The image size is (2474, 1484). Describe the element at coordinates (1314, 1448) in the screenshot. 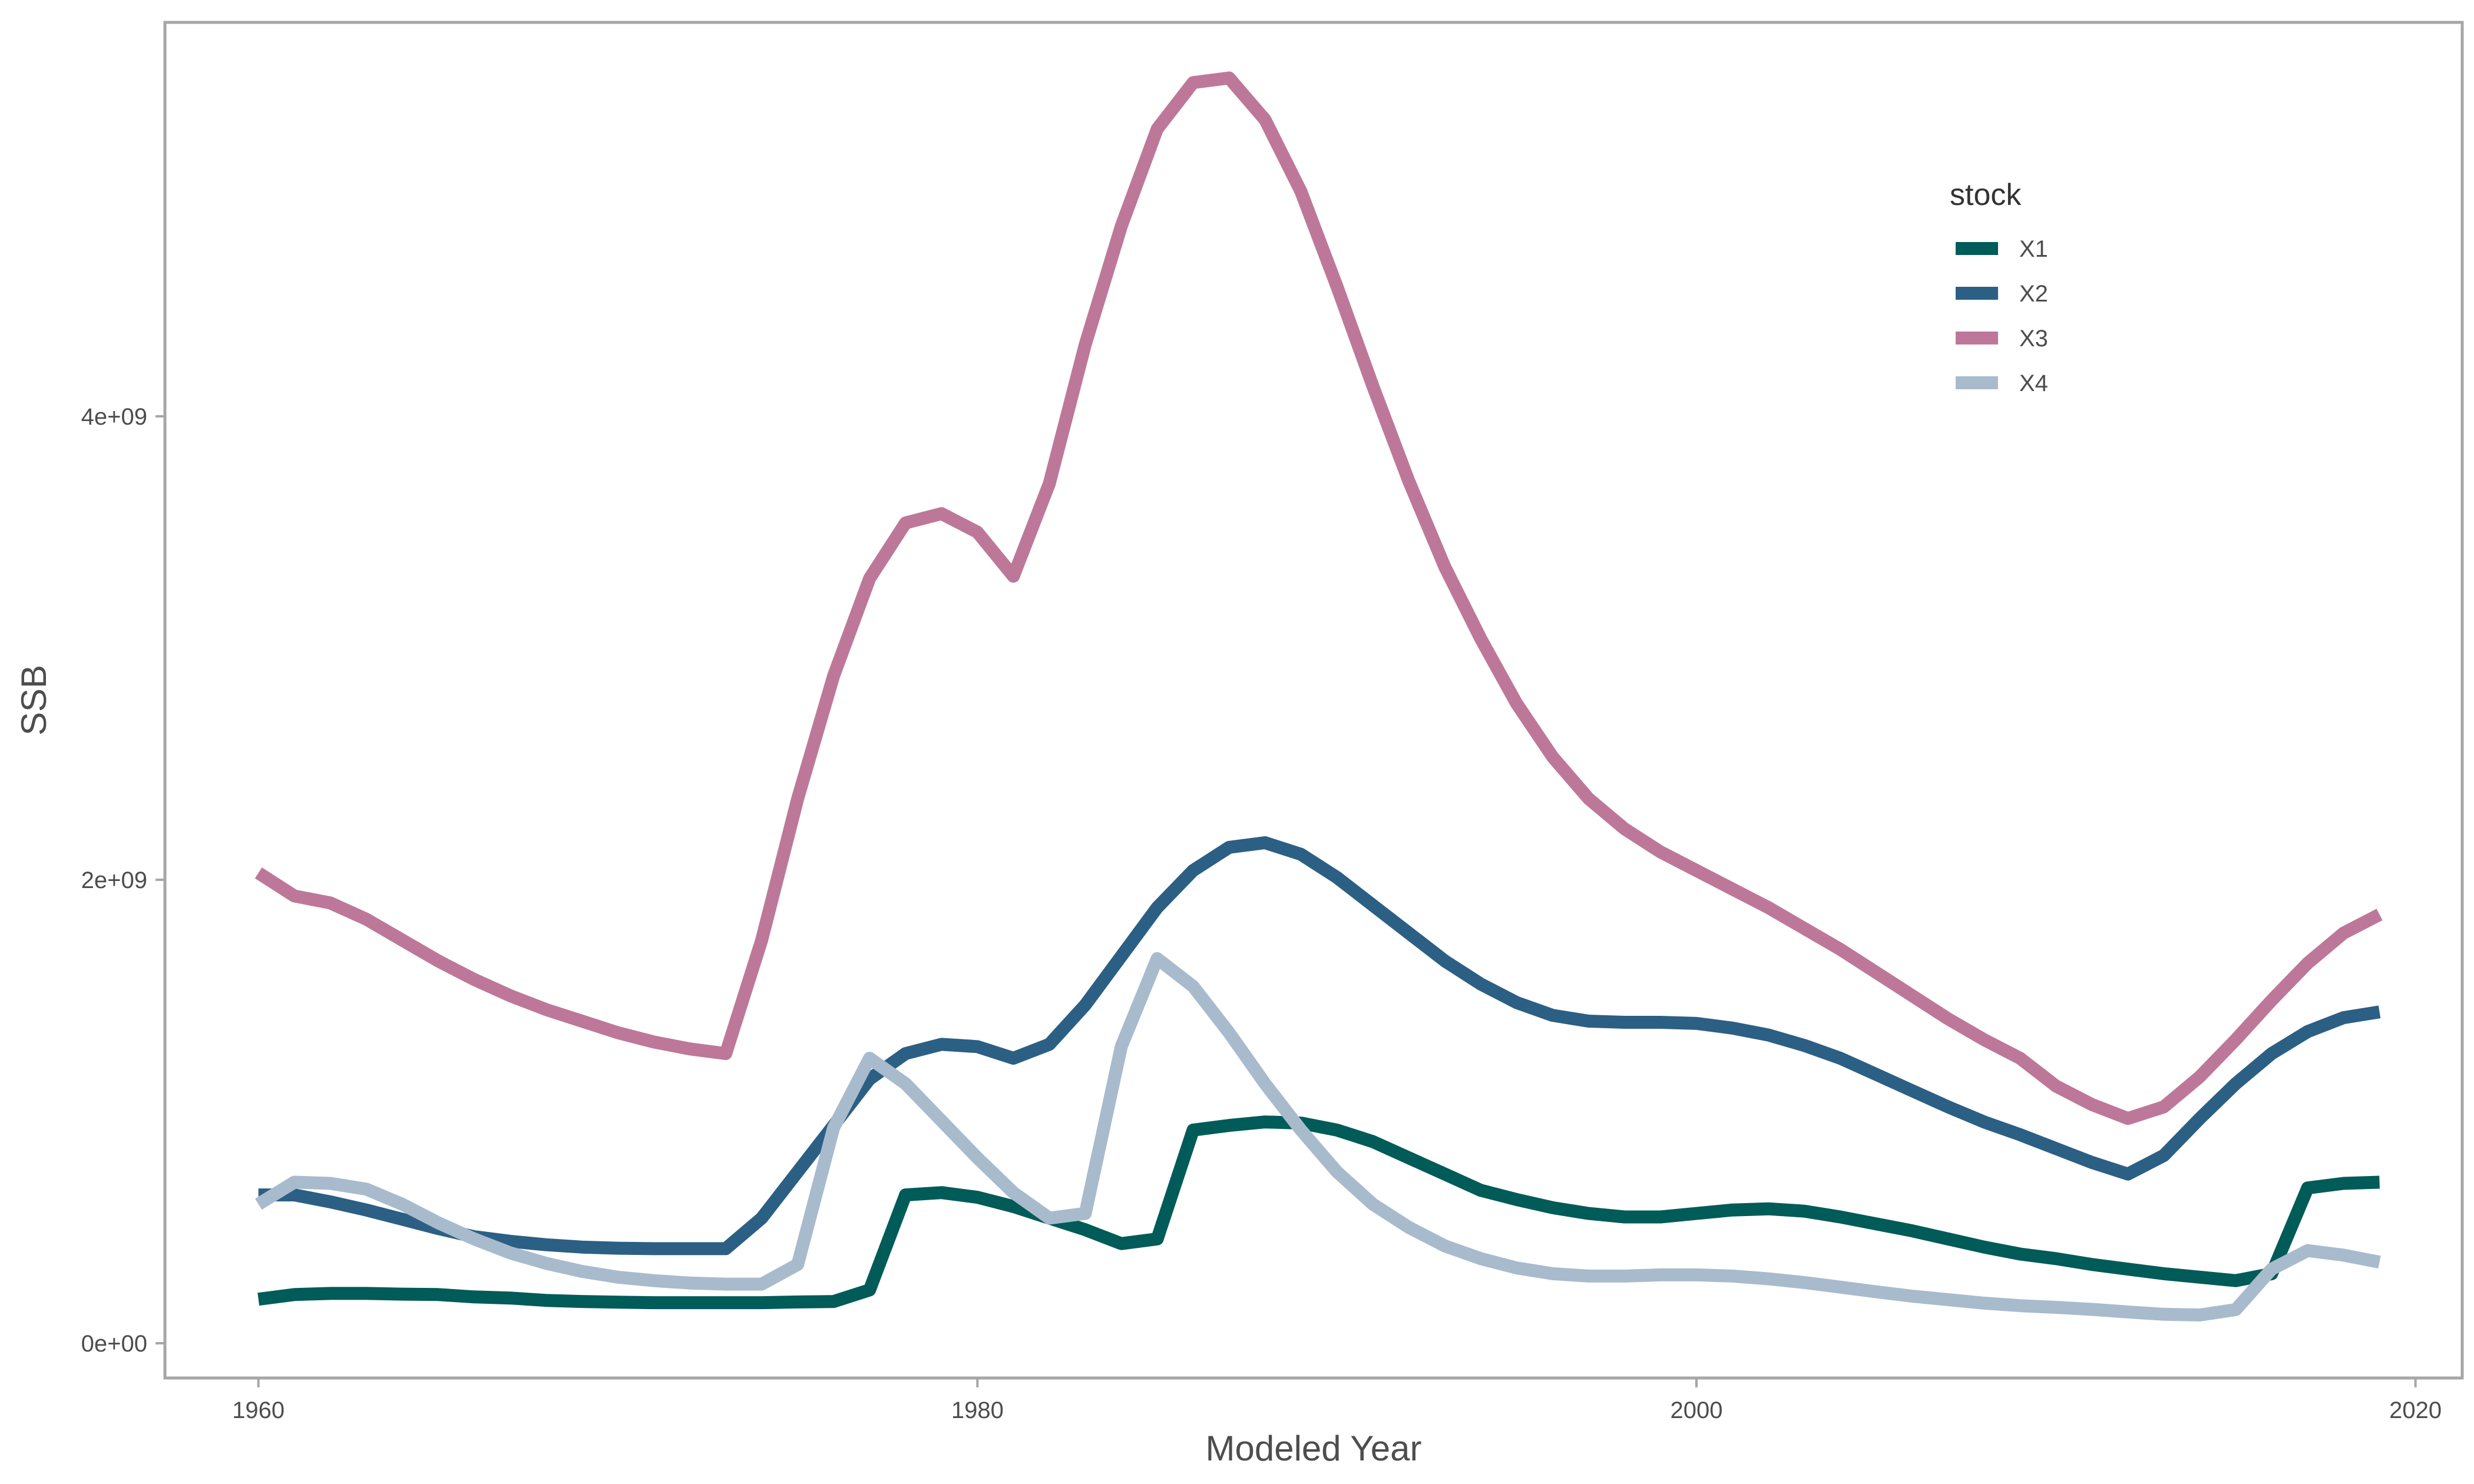

I see `x-axis-title: Modeled Year` at that location.